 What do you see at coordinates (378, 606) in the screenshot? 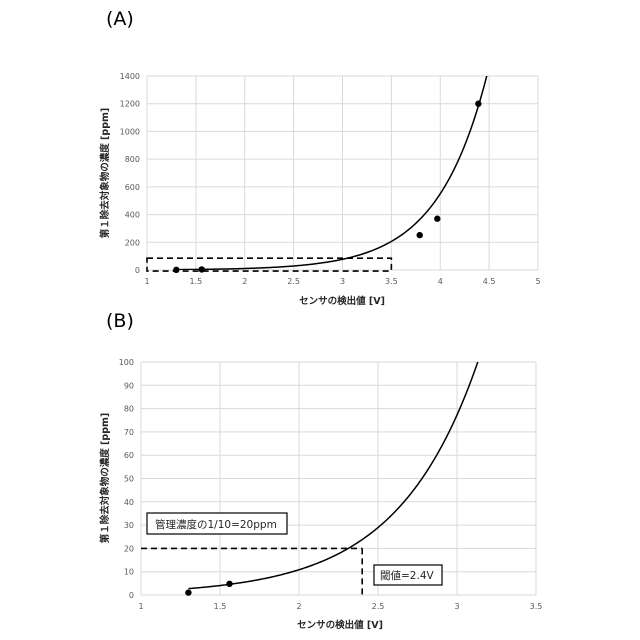
I see `panel-b-x-tick-label: 2.5` at bounding box center [378, 606].